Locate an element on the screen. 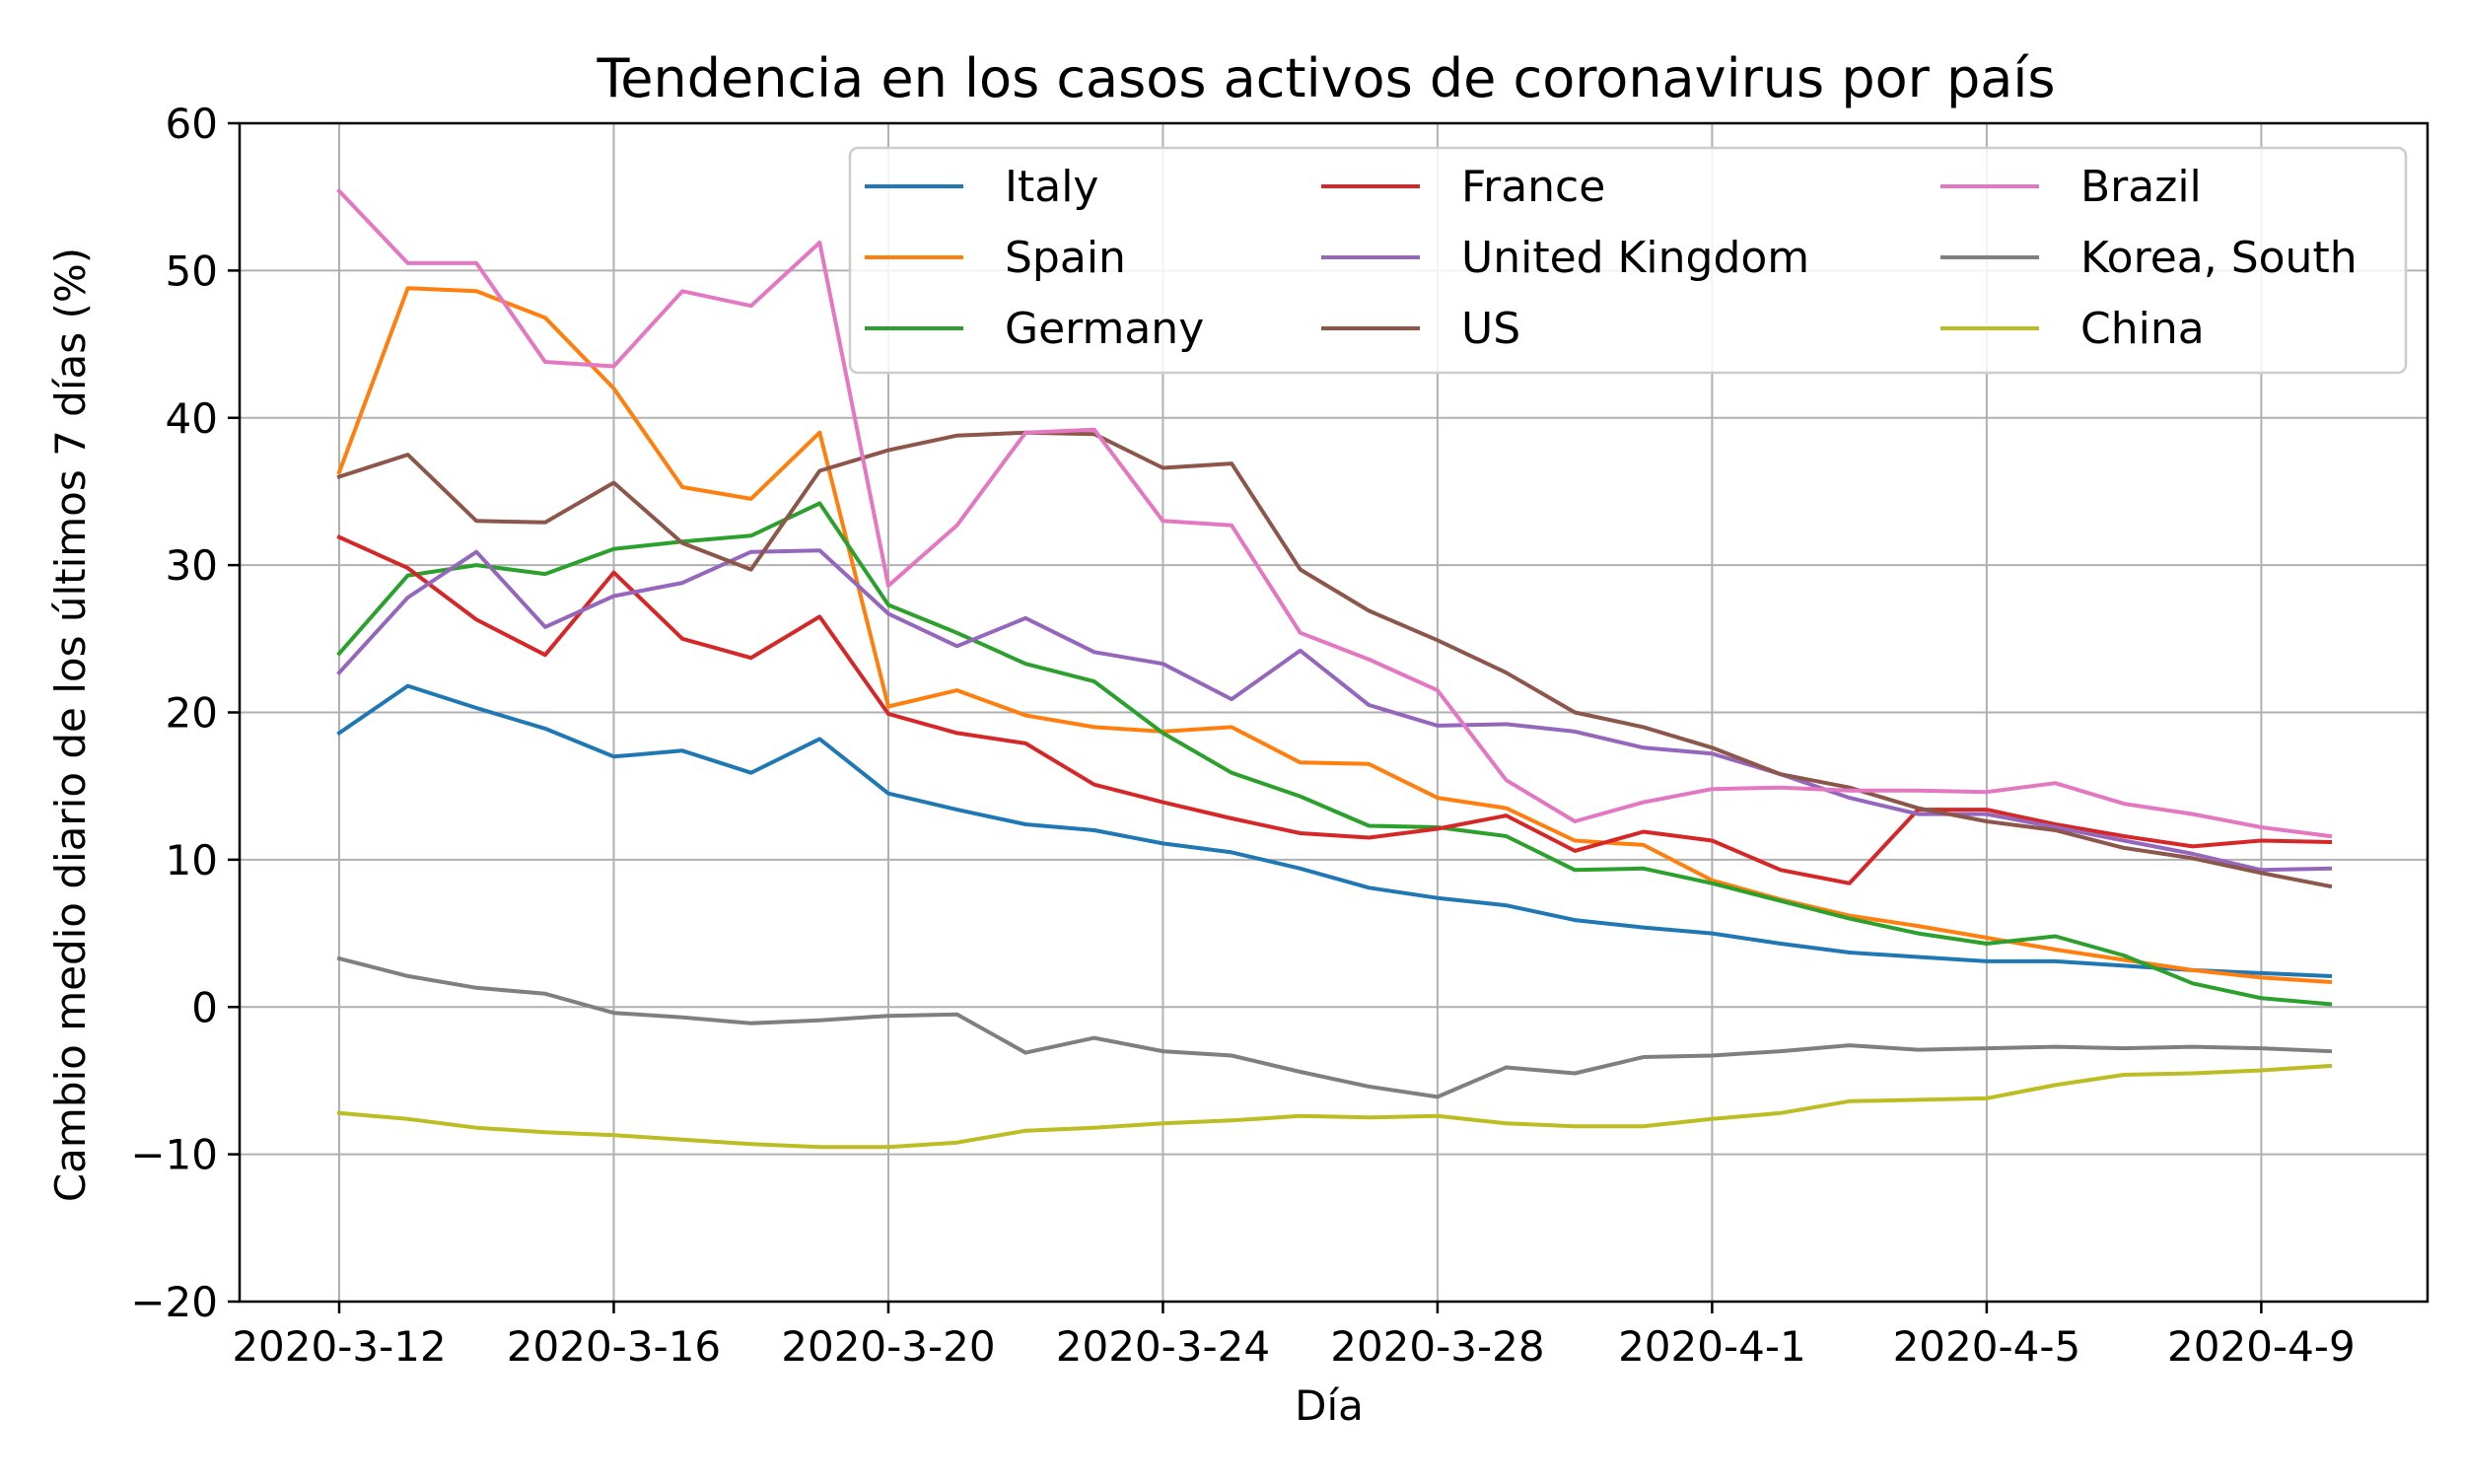 This screenshot has height=1484, width=2465. legend-label-china: China is located at coordinates (2142, 329).